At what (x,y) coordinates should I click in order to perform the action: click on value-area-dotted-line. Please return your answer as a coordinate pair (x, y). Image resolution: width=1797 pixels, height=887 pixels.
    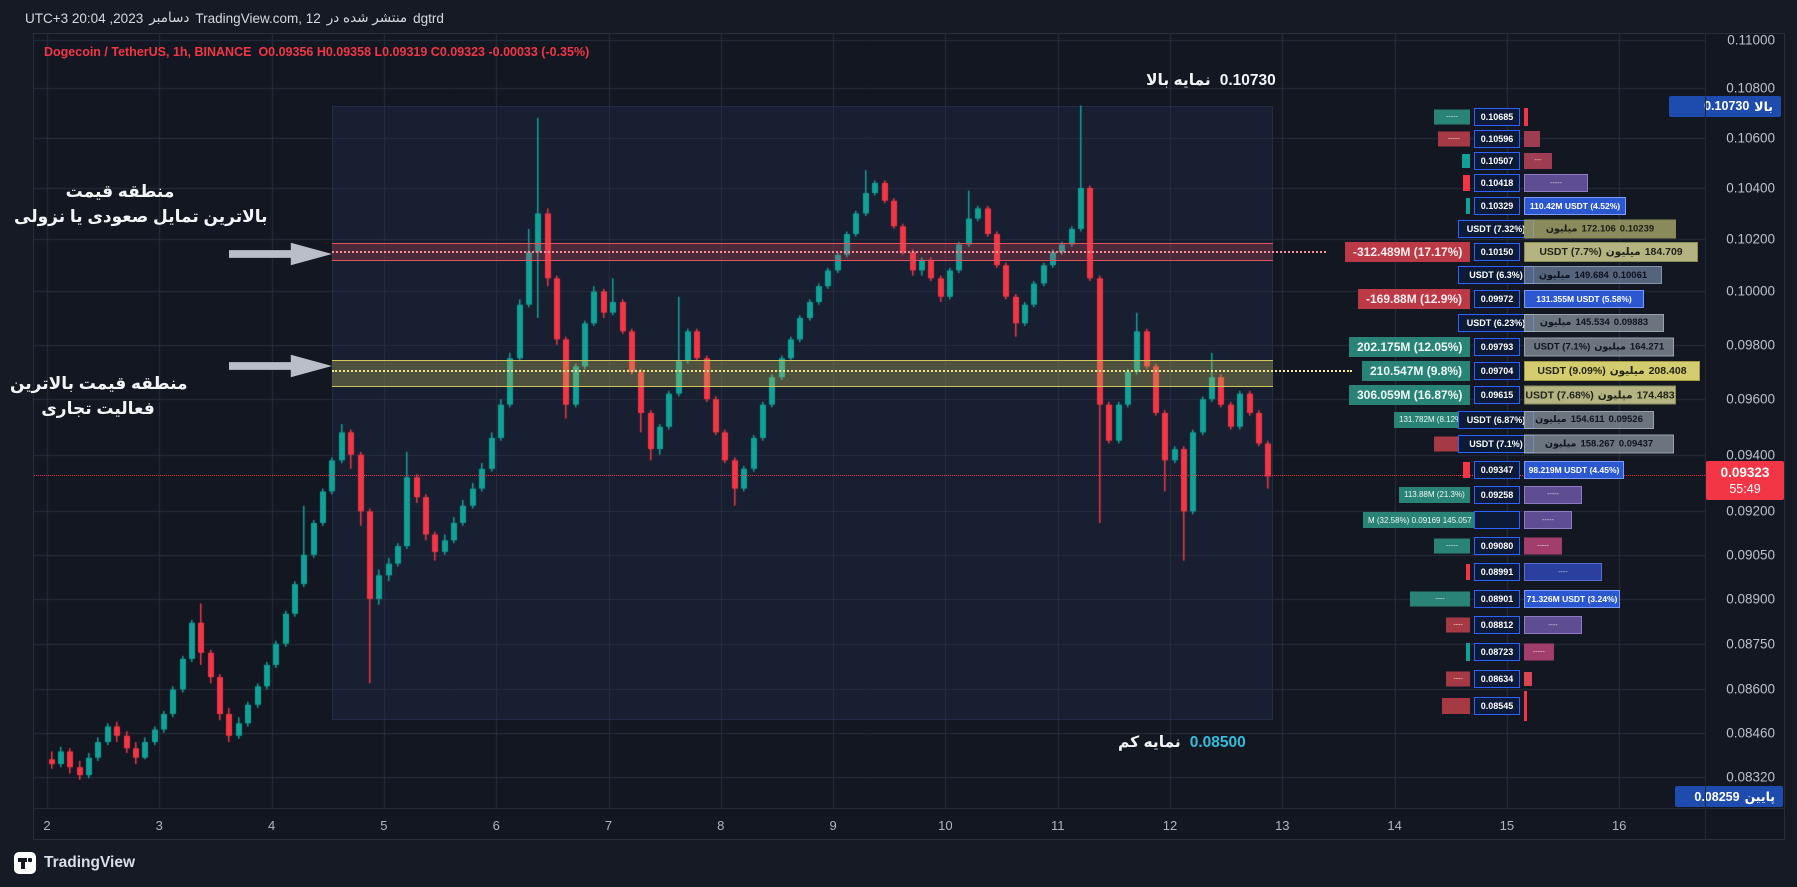
    Looking at the image, I should click on (842, 370).